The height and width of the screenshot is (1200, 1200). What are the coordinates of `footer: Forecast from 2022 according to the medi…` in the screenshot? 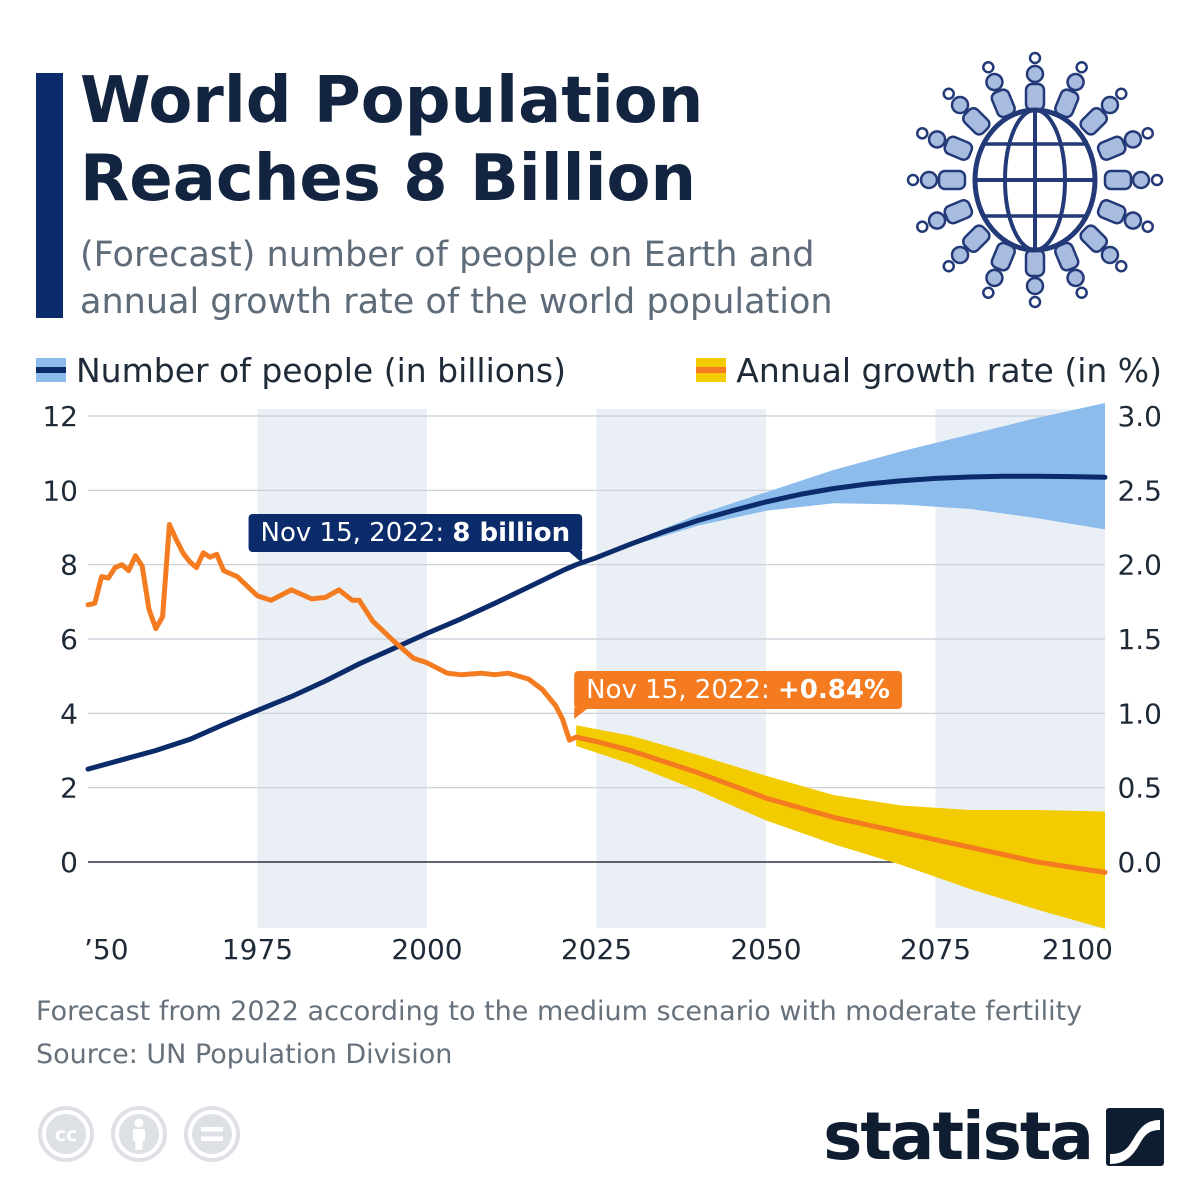 It's located at (559, 1033).